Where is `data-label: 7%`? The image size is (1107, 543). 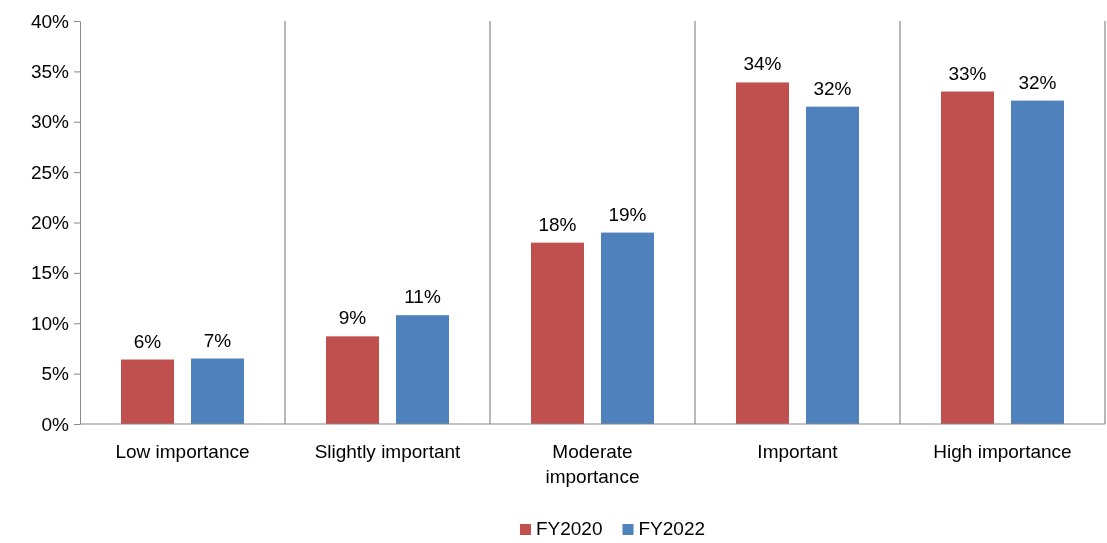
data-label: 7% is located at coordinates (217, 340).